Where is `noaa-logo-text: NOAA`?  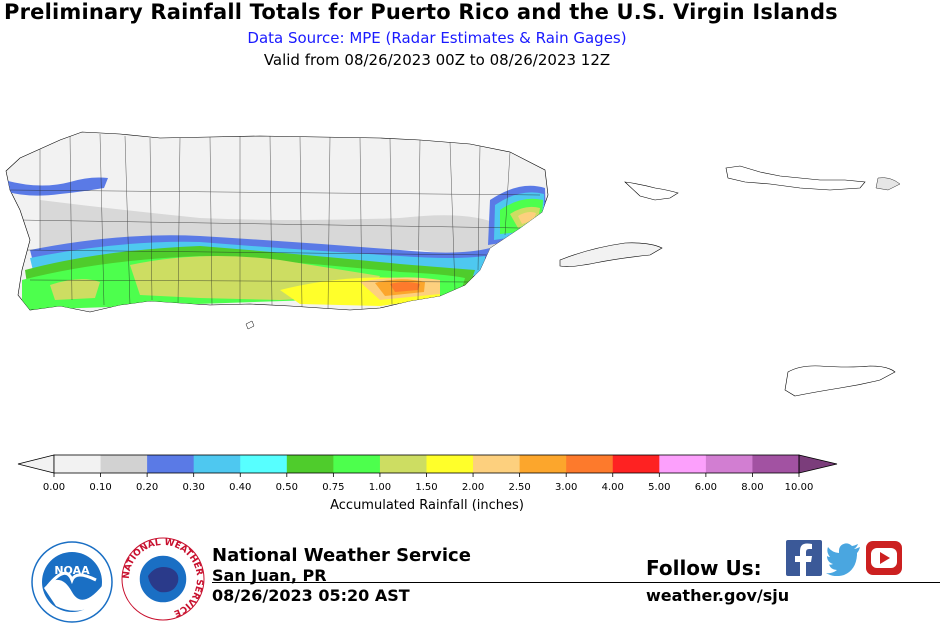 noaa-logo-text: NOAA is located at coordinates (72, 570).